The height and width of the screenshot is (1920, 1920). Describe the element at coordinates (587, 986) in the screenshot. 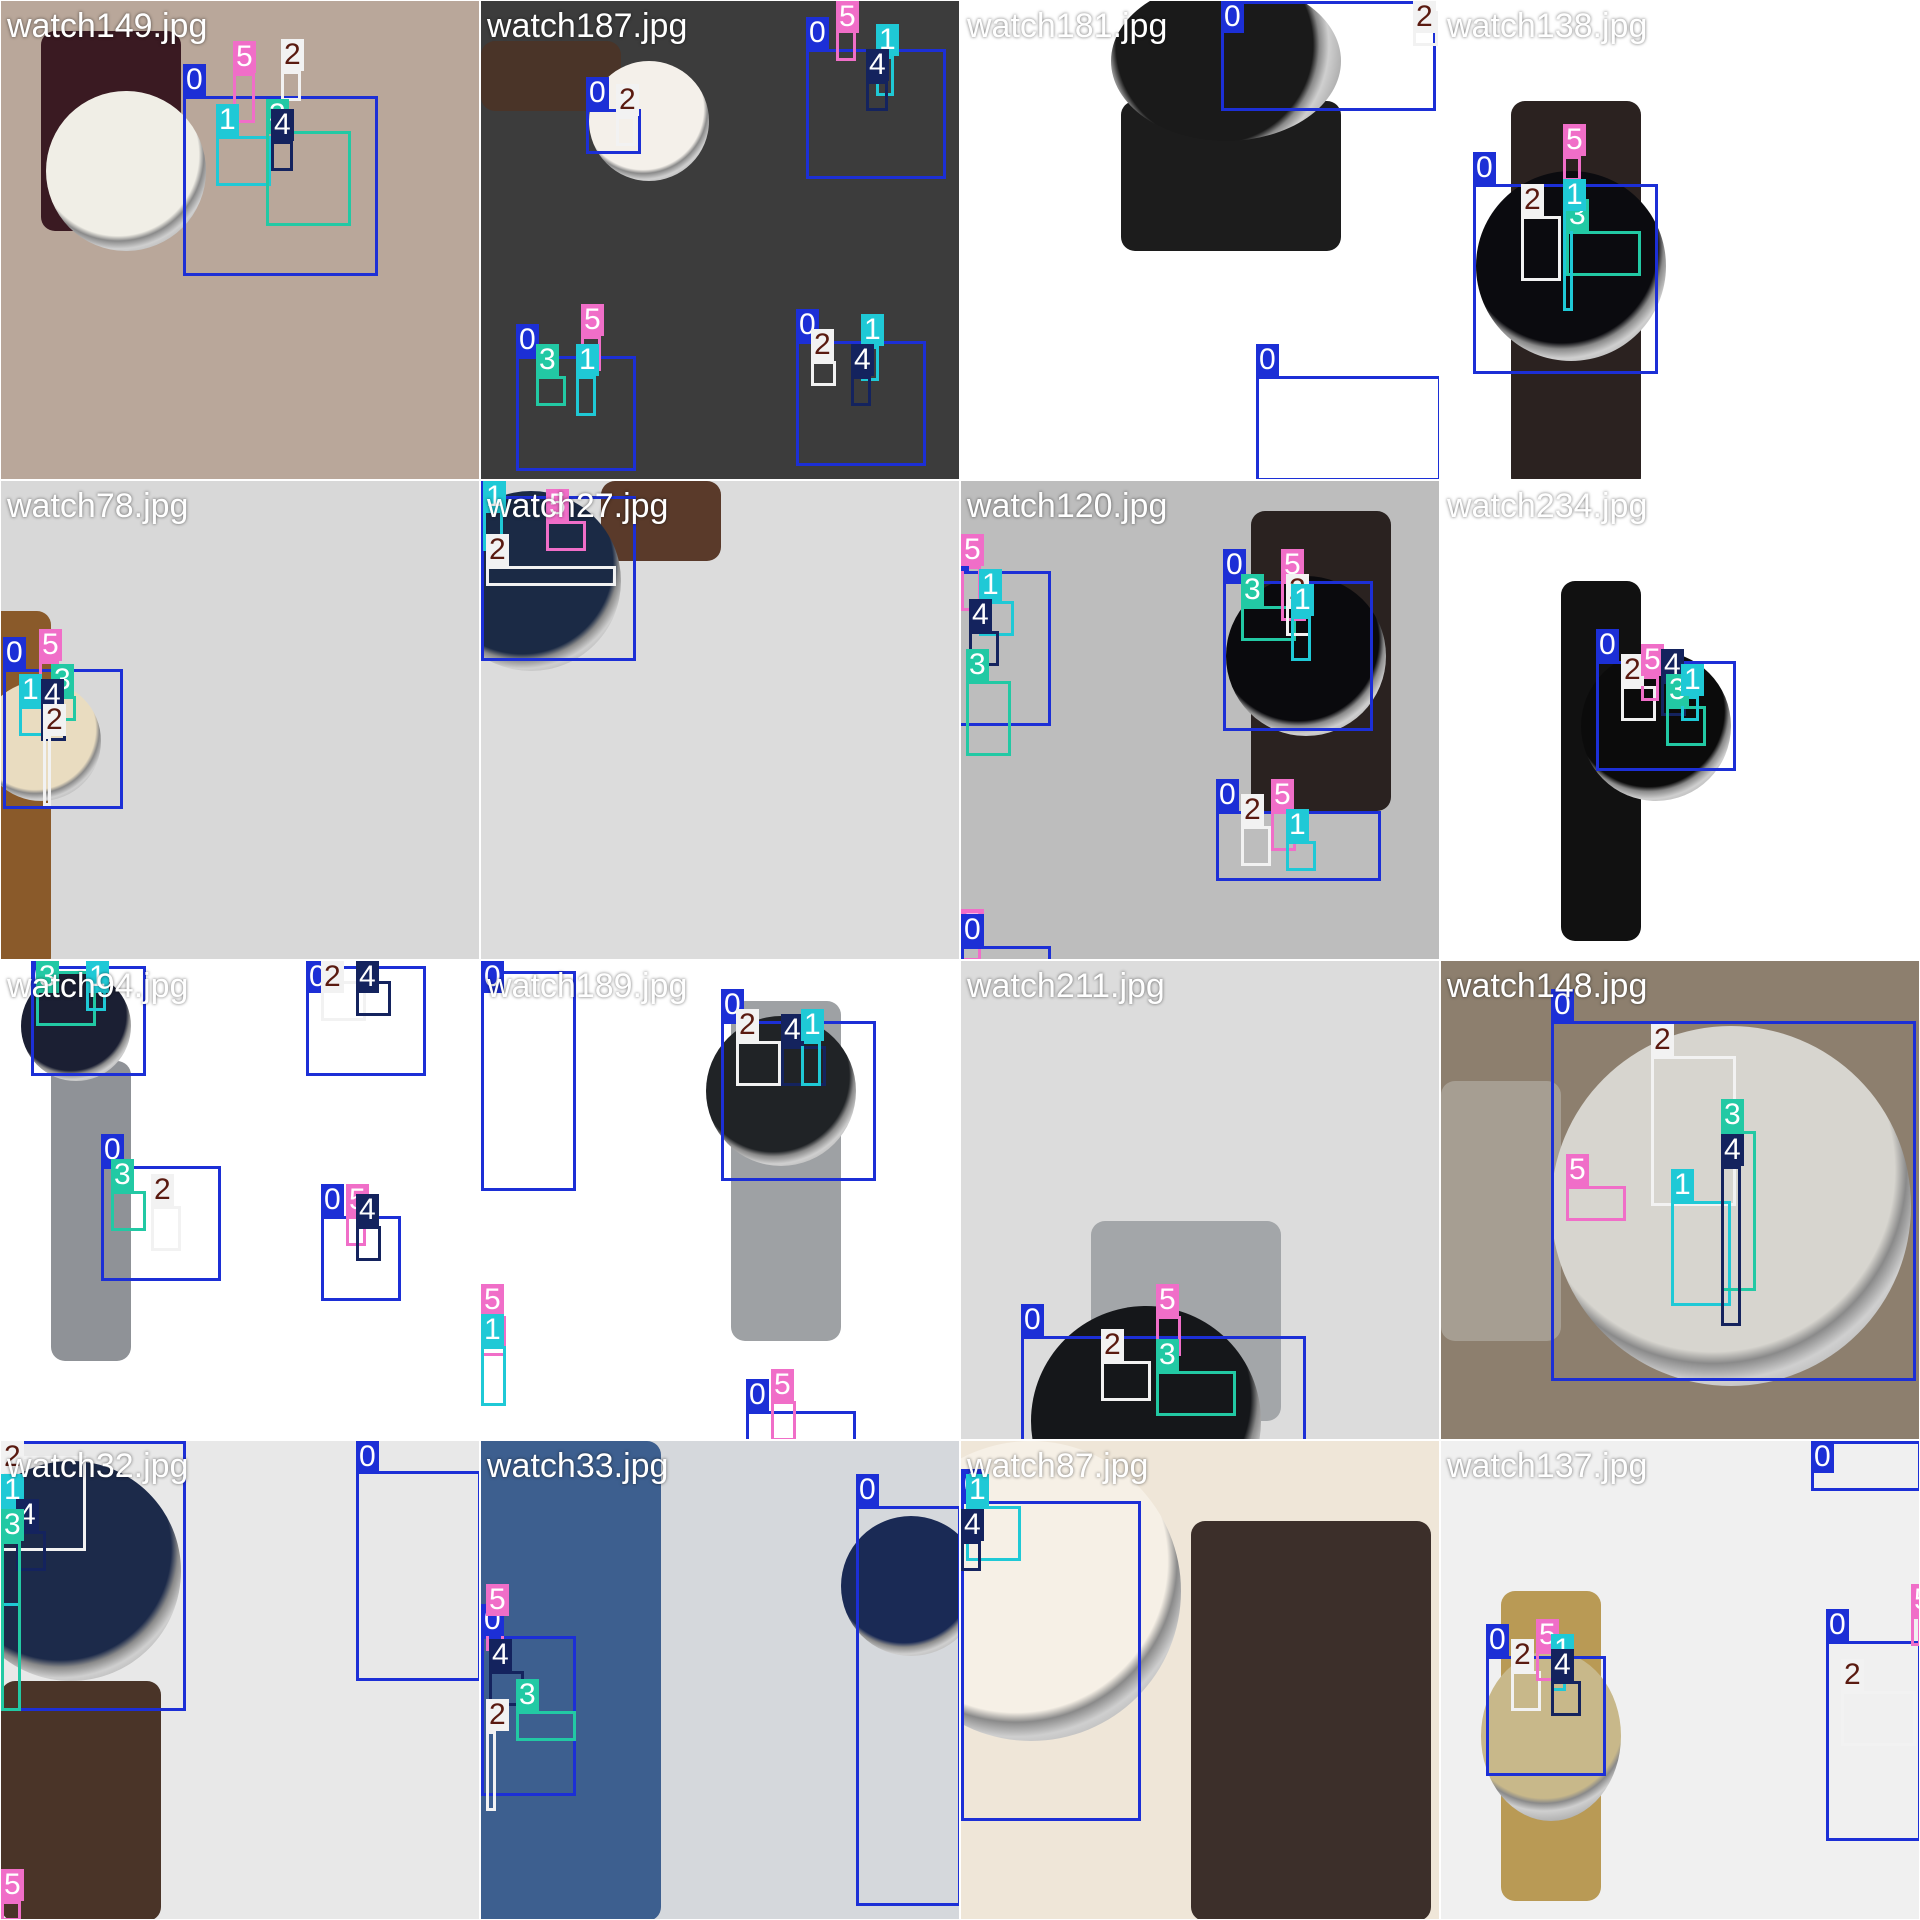

I see `tile-filename: watch189.jpg` at that location.